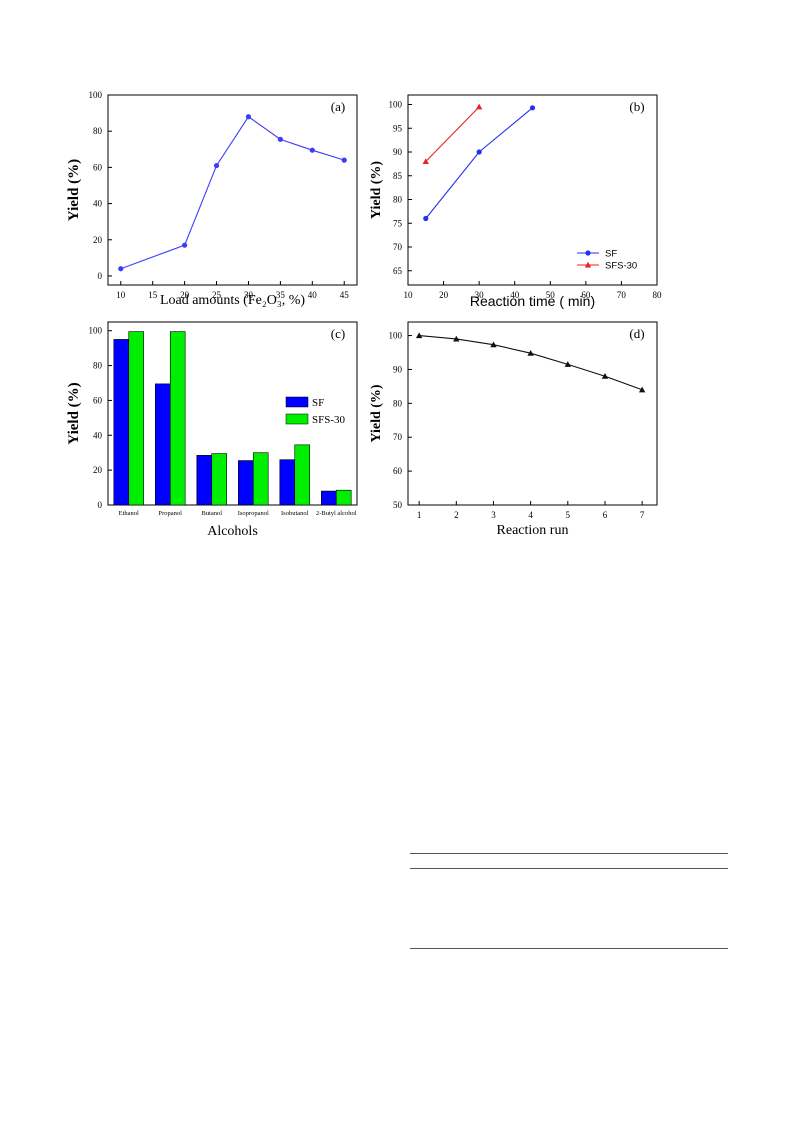  What do you see at coordinates (636, 106) in the screenshot?
I see `panel-letter: (b)` at bounding box center [636, 106].